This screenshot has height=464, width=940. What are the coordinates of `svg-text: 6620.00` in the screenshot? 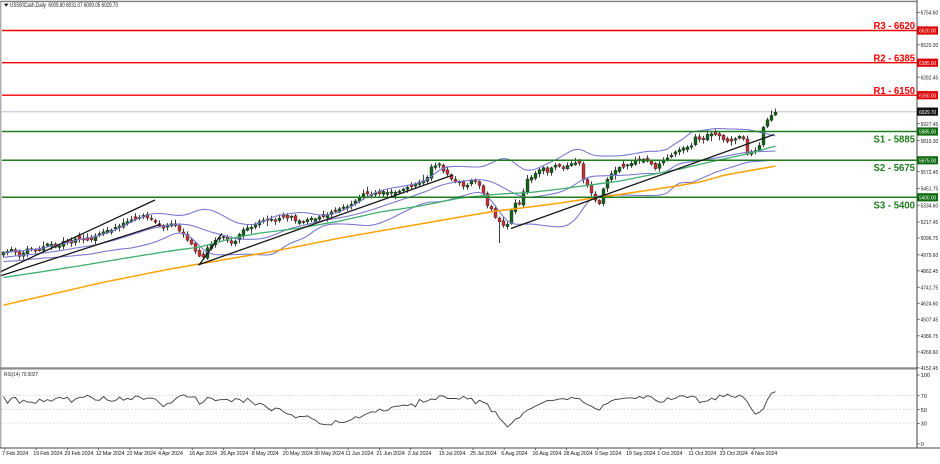 It's located at (927, 32).